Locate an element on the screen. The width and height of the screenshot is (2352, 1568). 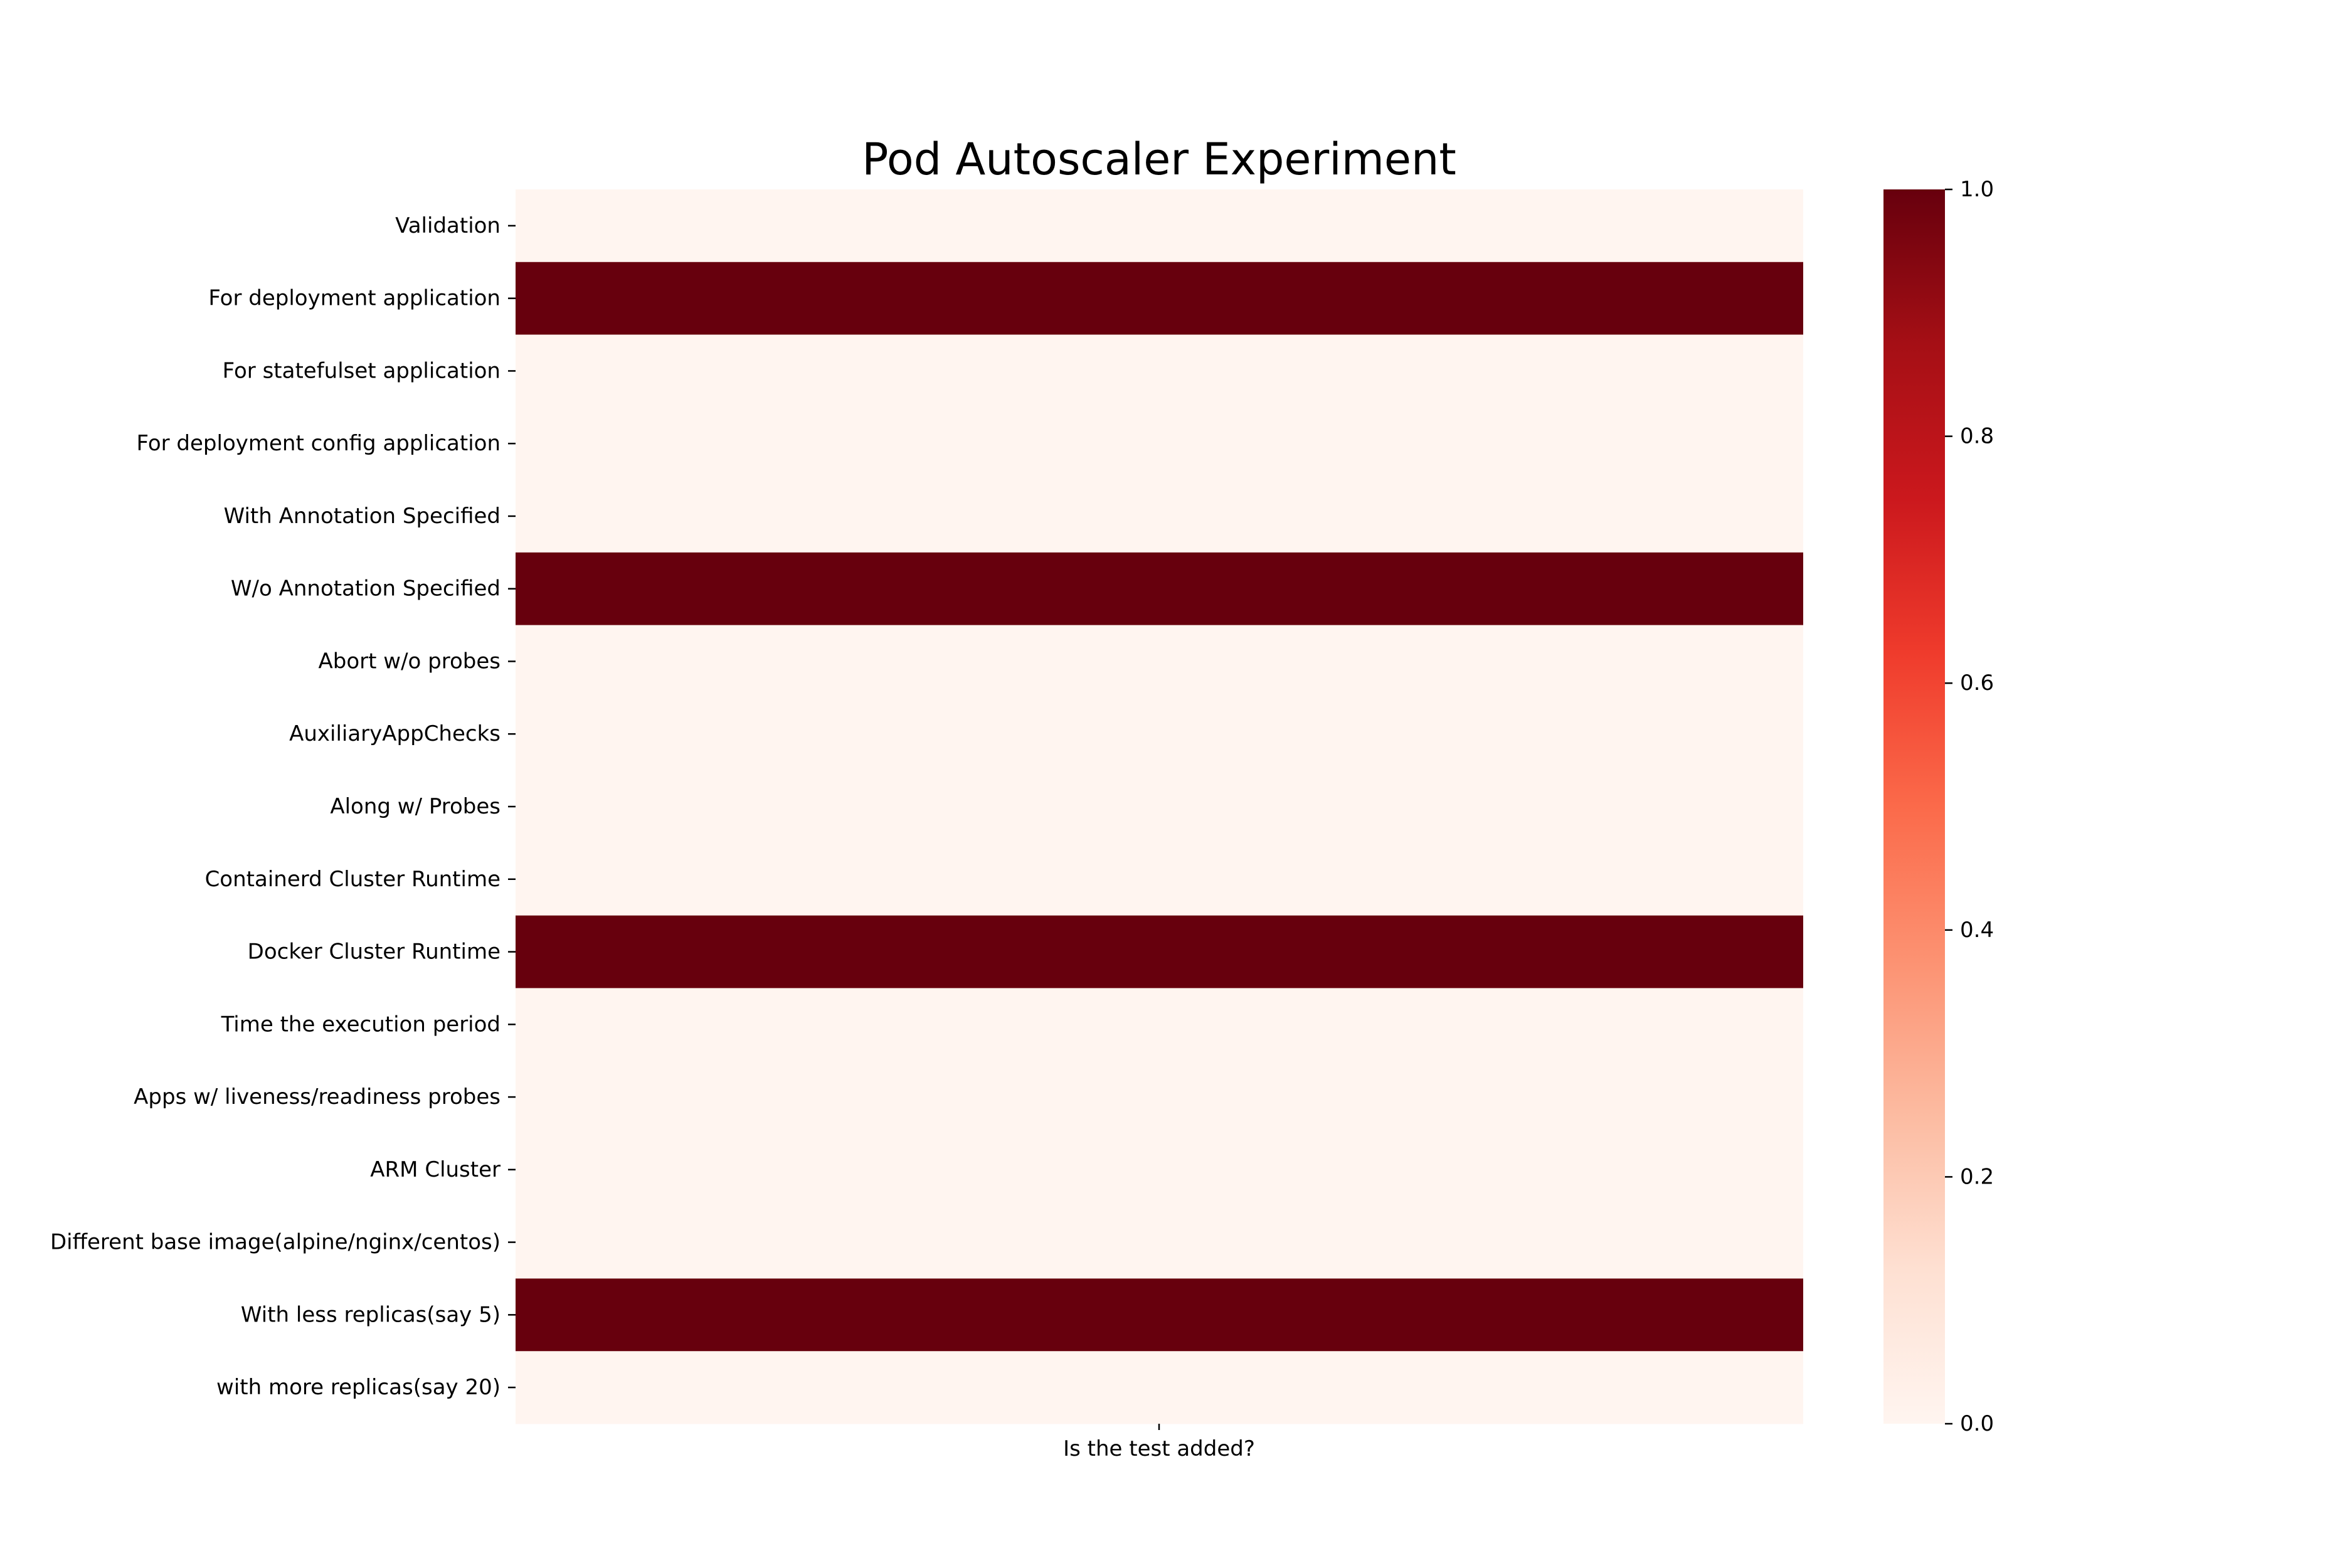
colorbar-tick-label: 0.2 is located at coordinates (1977, 1176).